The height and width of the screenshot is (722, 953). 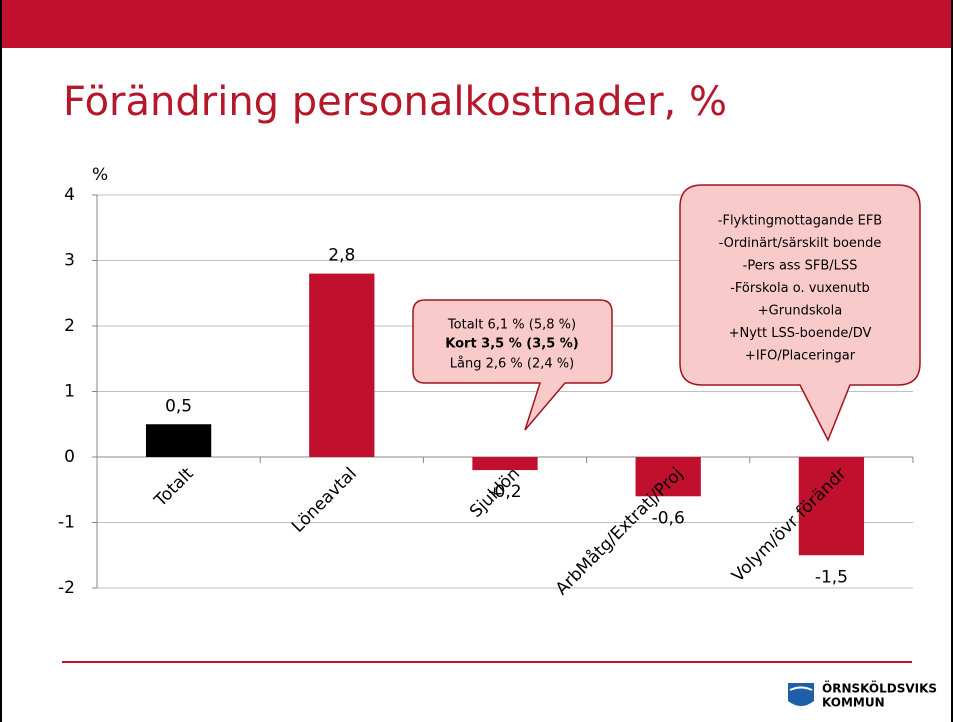 What do you see at coordinates (178, 406) in the screenshot?
I see `data-label: 0,5` at bounding box center [178, 406].